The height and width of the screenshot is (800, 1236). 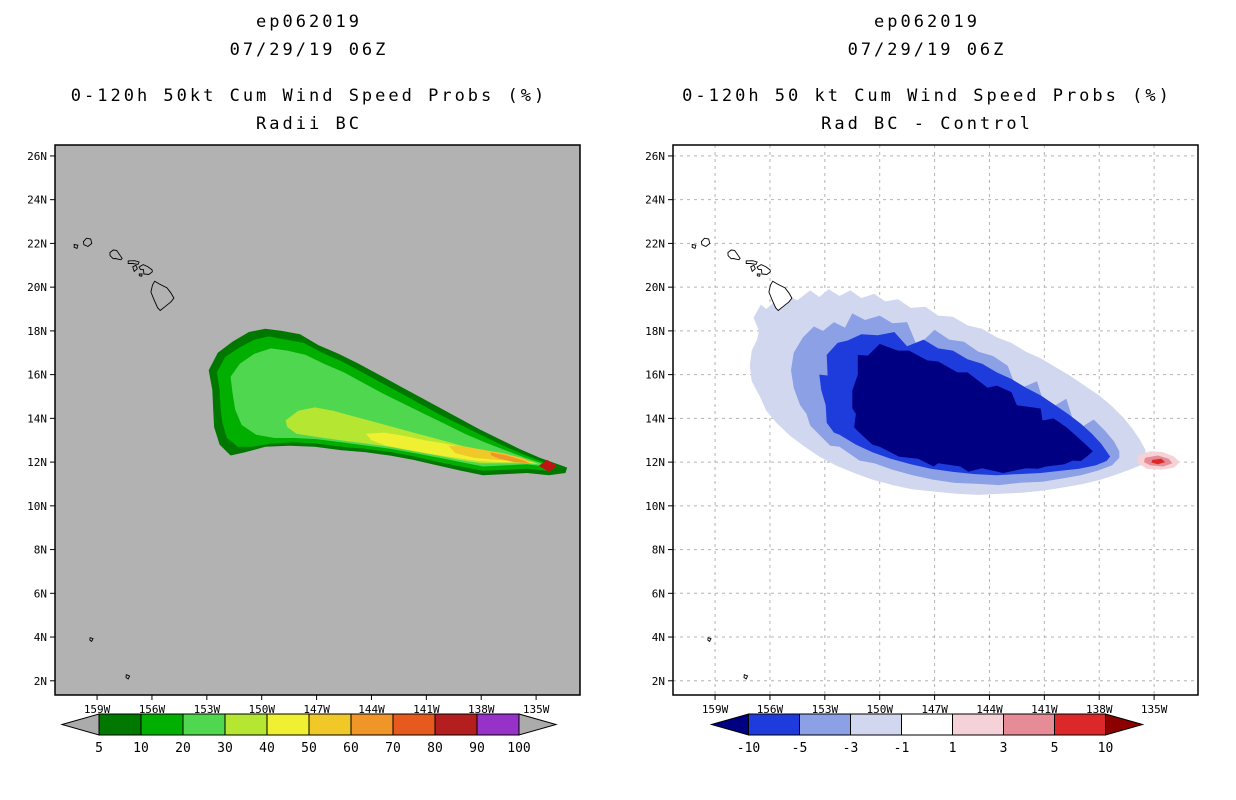 I want to click on colorbar-over-arrow, so click(x=1125, y=724).